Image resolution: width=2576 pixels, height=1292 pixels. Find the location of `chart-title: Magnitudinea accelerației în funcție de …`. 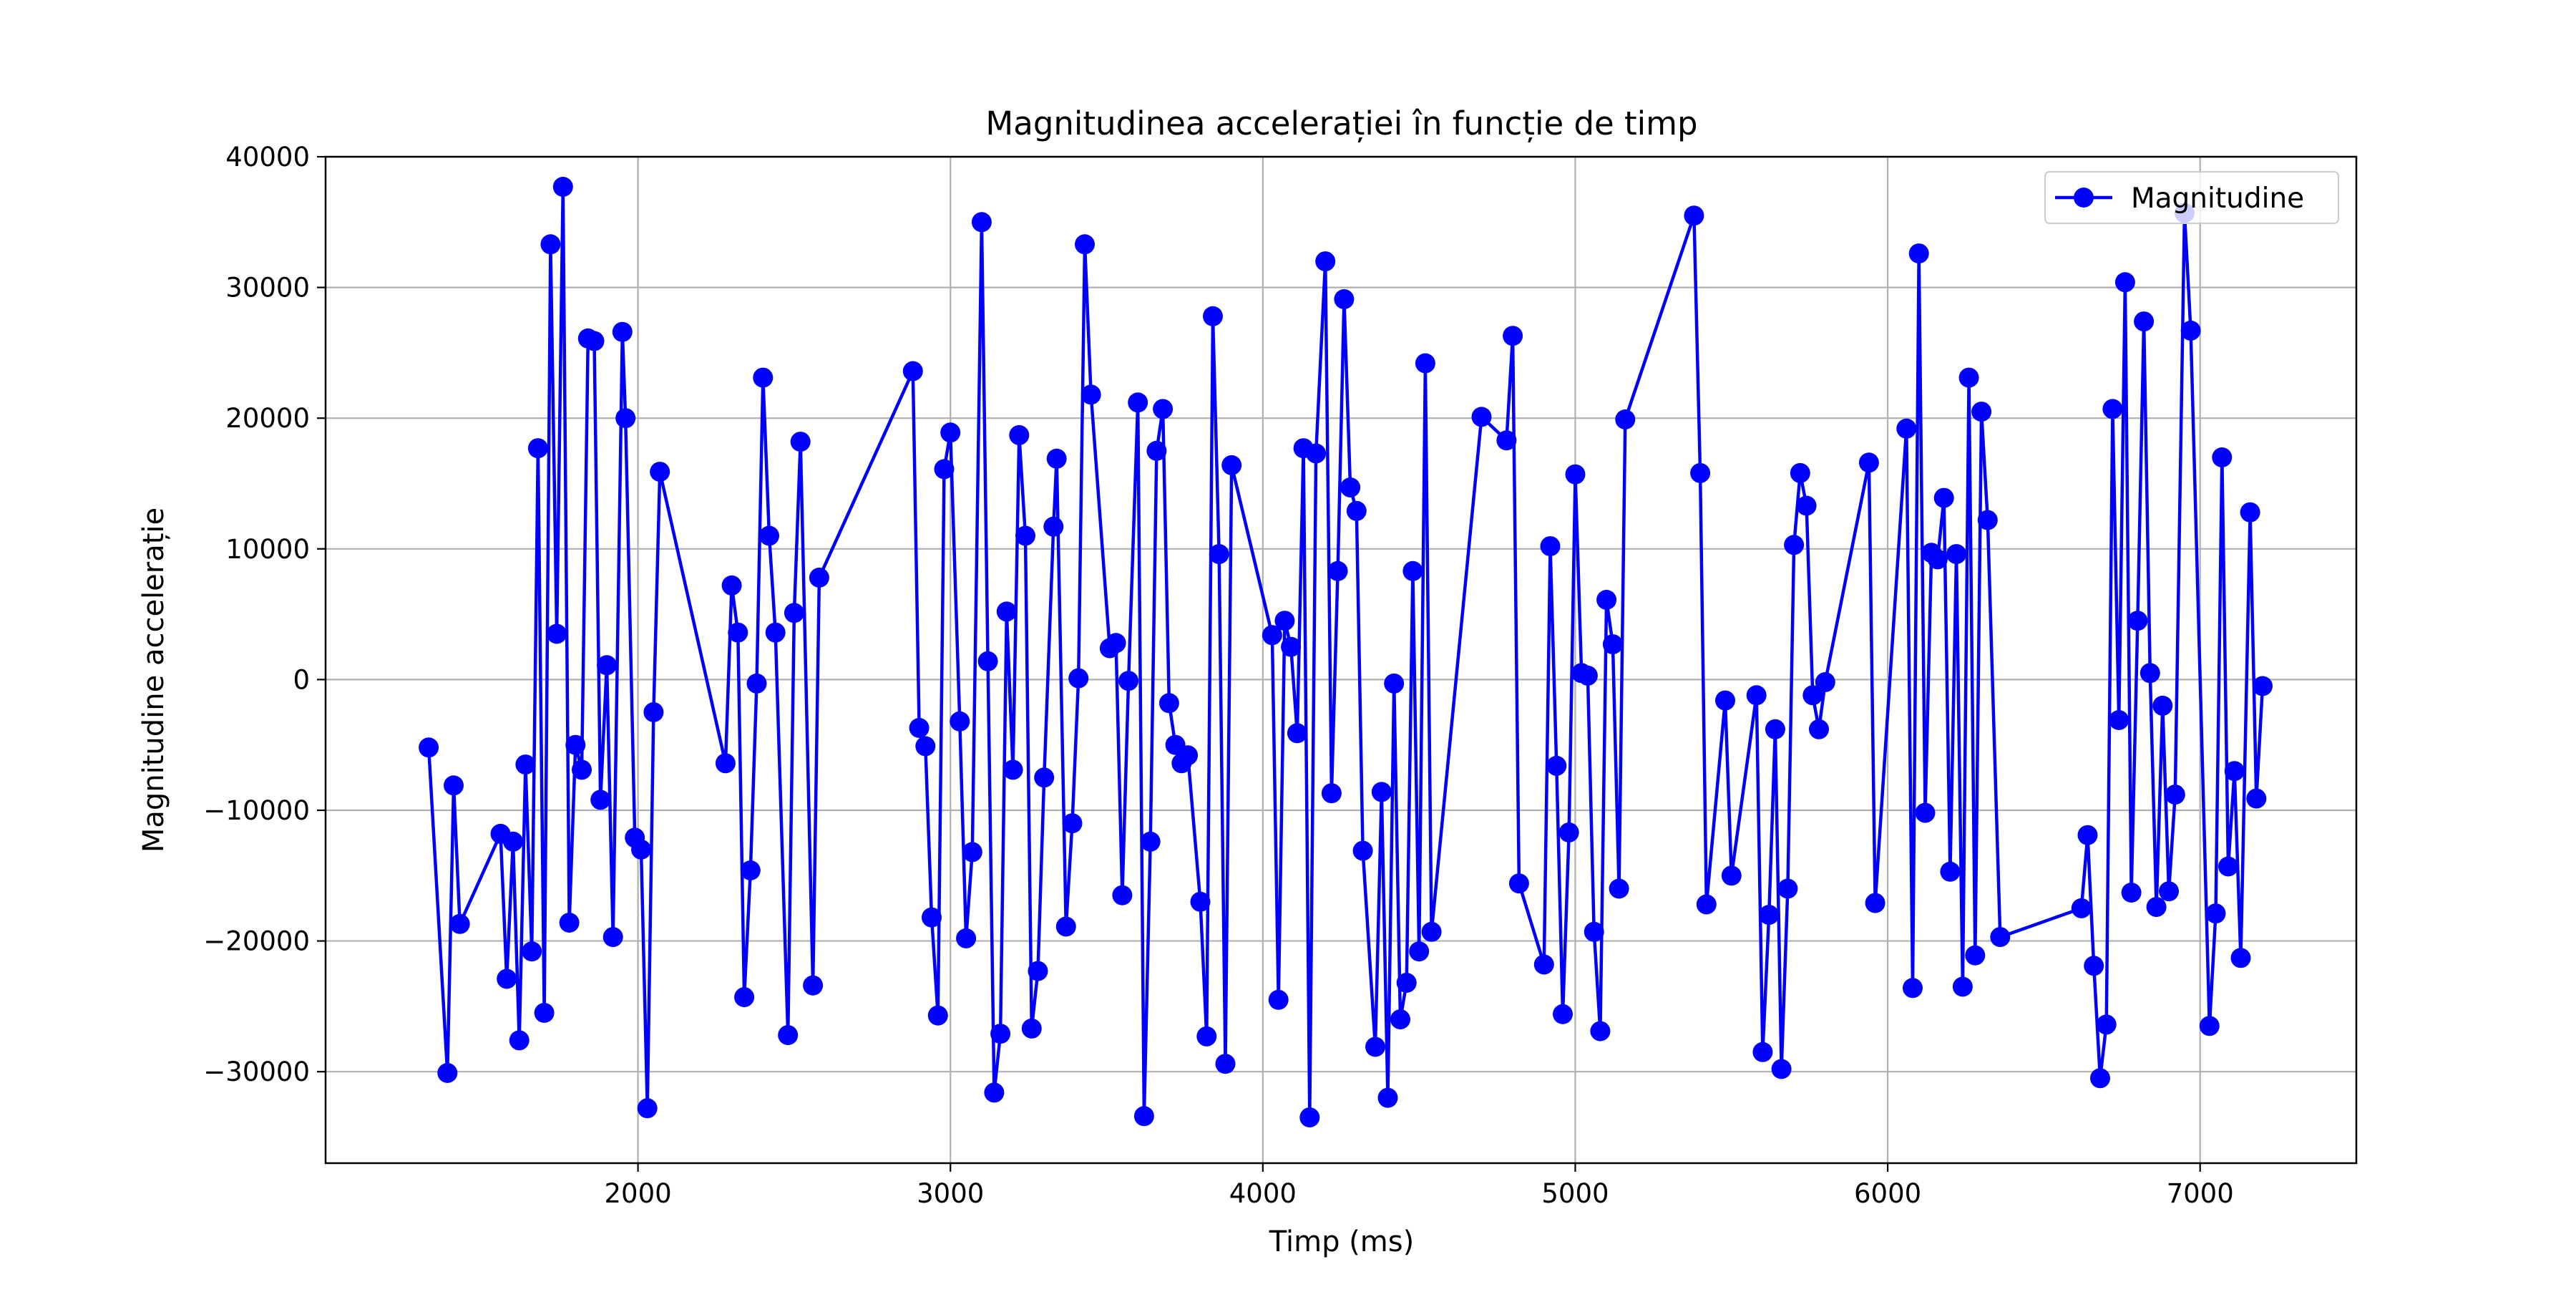

chart-title: Magnitudinea accelerației în funcție de … is located at coordinates (1341, 123).